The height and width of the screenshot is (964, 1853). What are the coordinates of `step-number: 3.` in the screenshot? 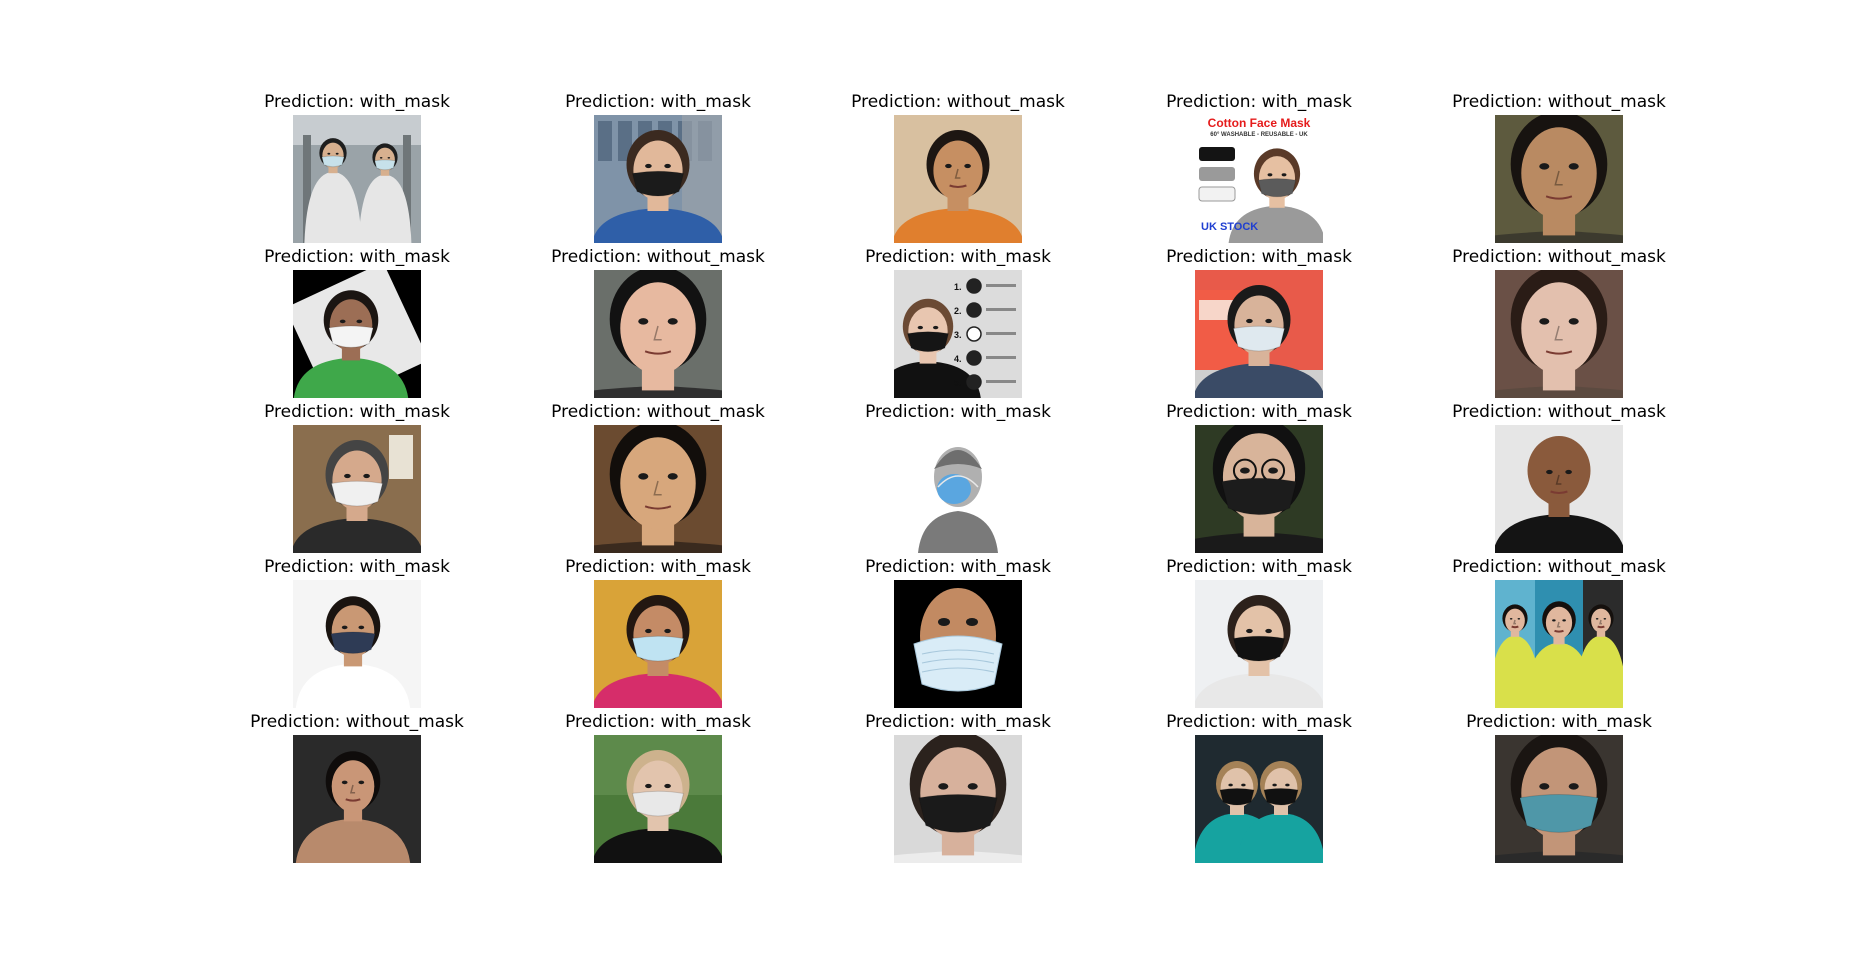 It's located at (958, 335).